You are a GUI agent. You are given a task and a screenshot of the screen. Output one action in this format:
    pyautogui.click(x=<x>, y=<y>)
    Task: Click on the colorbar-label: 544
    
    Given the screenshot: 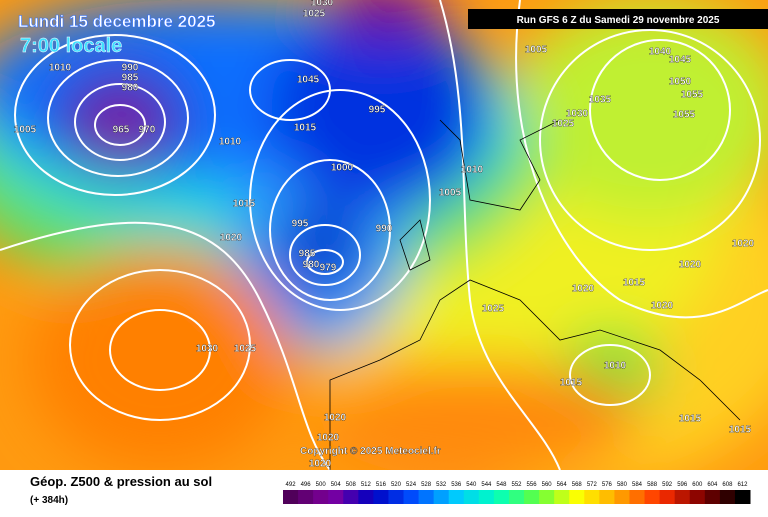 What is the action you would take?
    pyautogui.click(x=486, y=485)
    